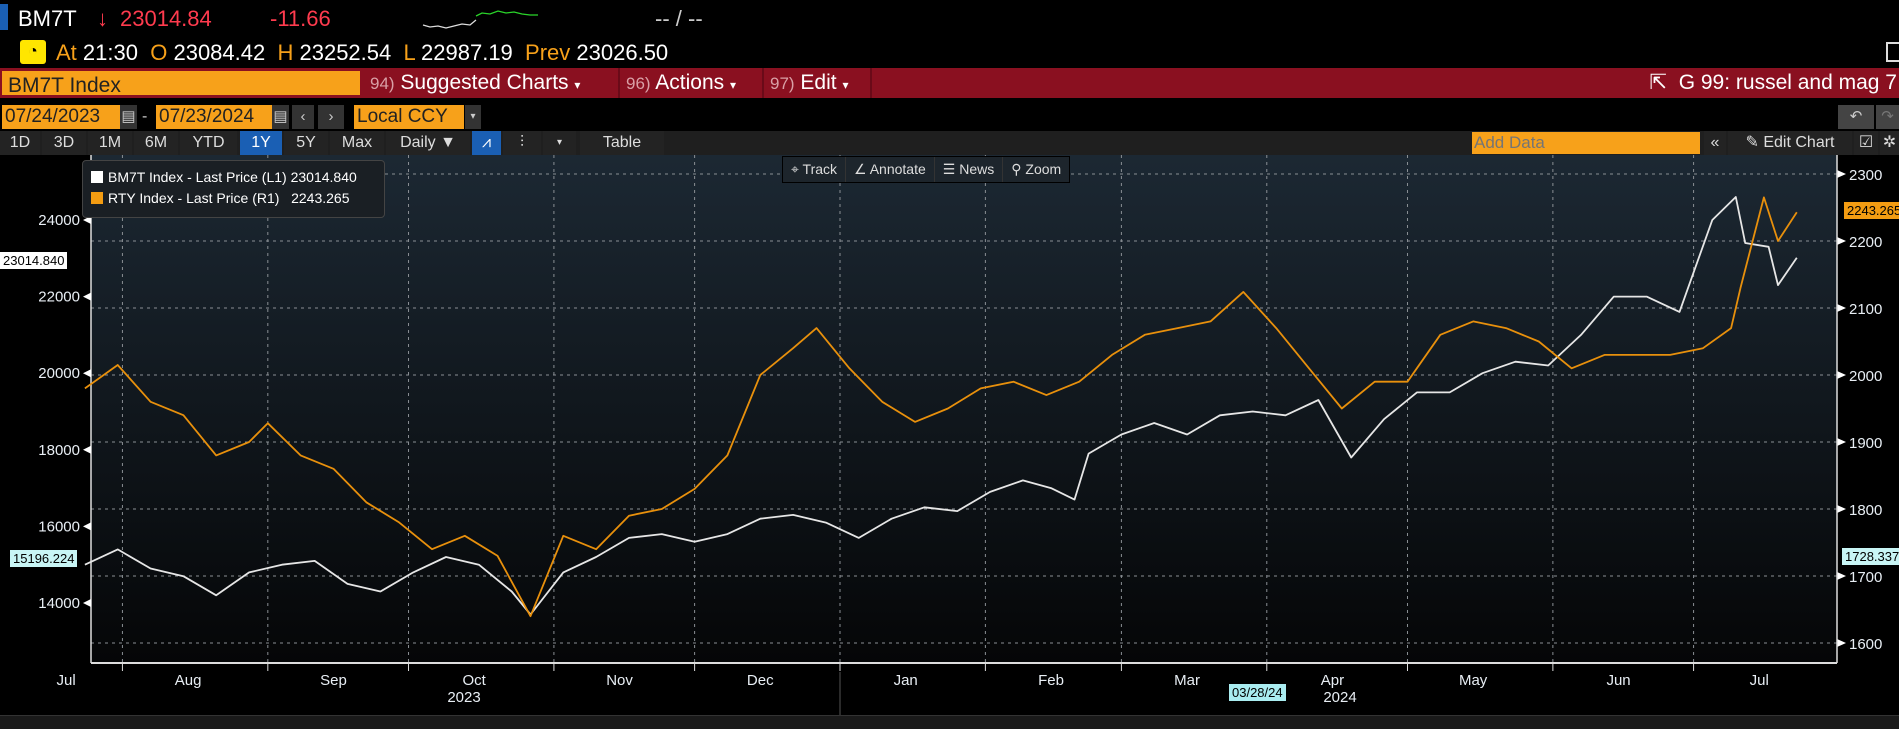 This screenshot has width=1899, height=729. I want to click on actions-menu: 96) Actions ▾, so click(692, 83).